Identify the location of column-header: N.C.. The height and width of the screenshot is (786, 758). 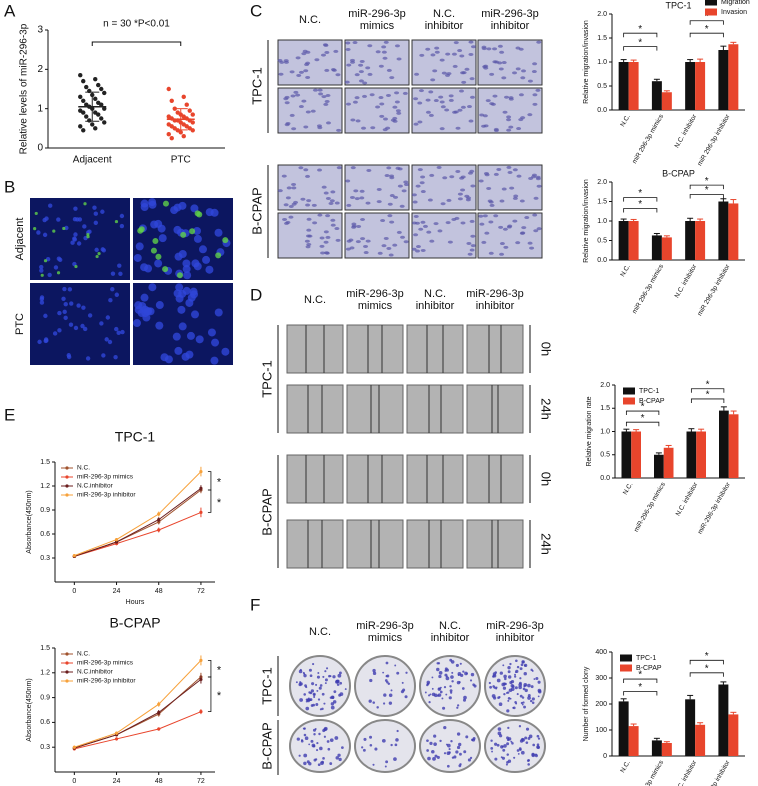
(310, 20).